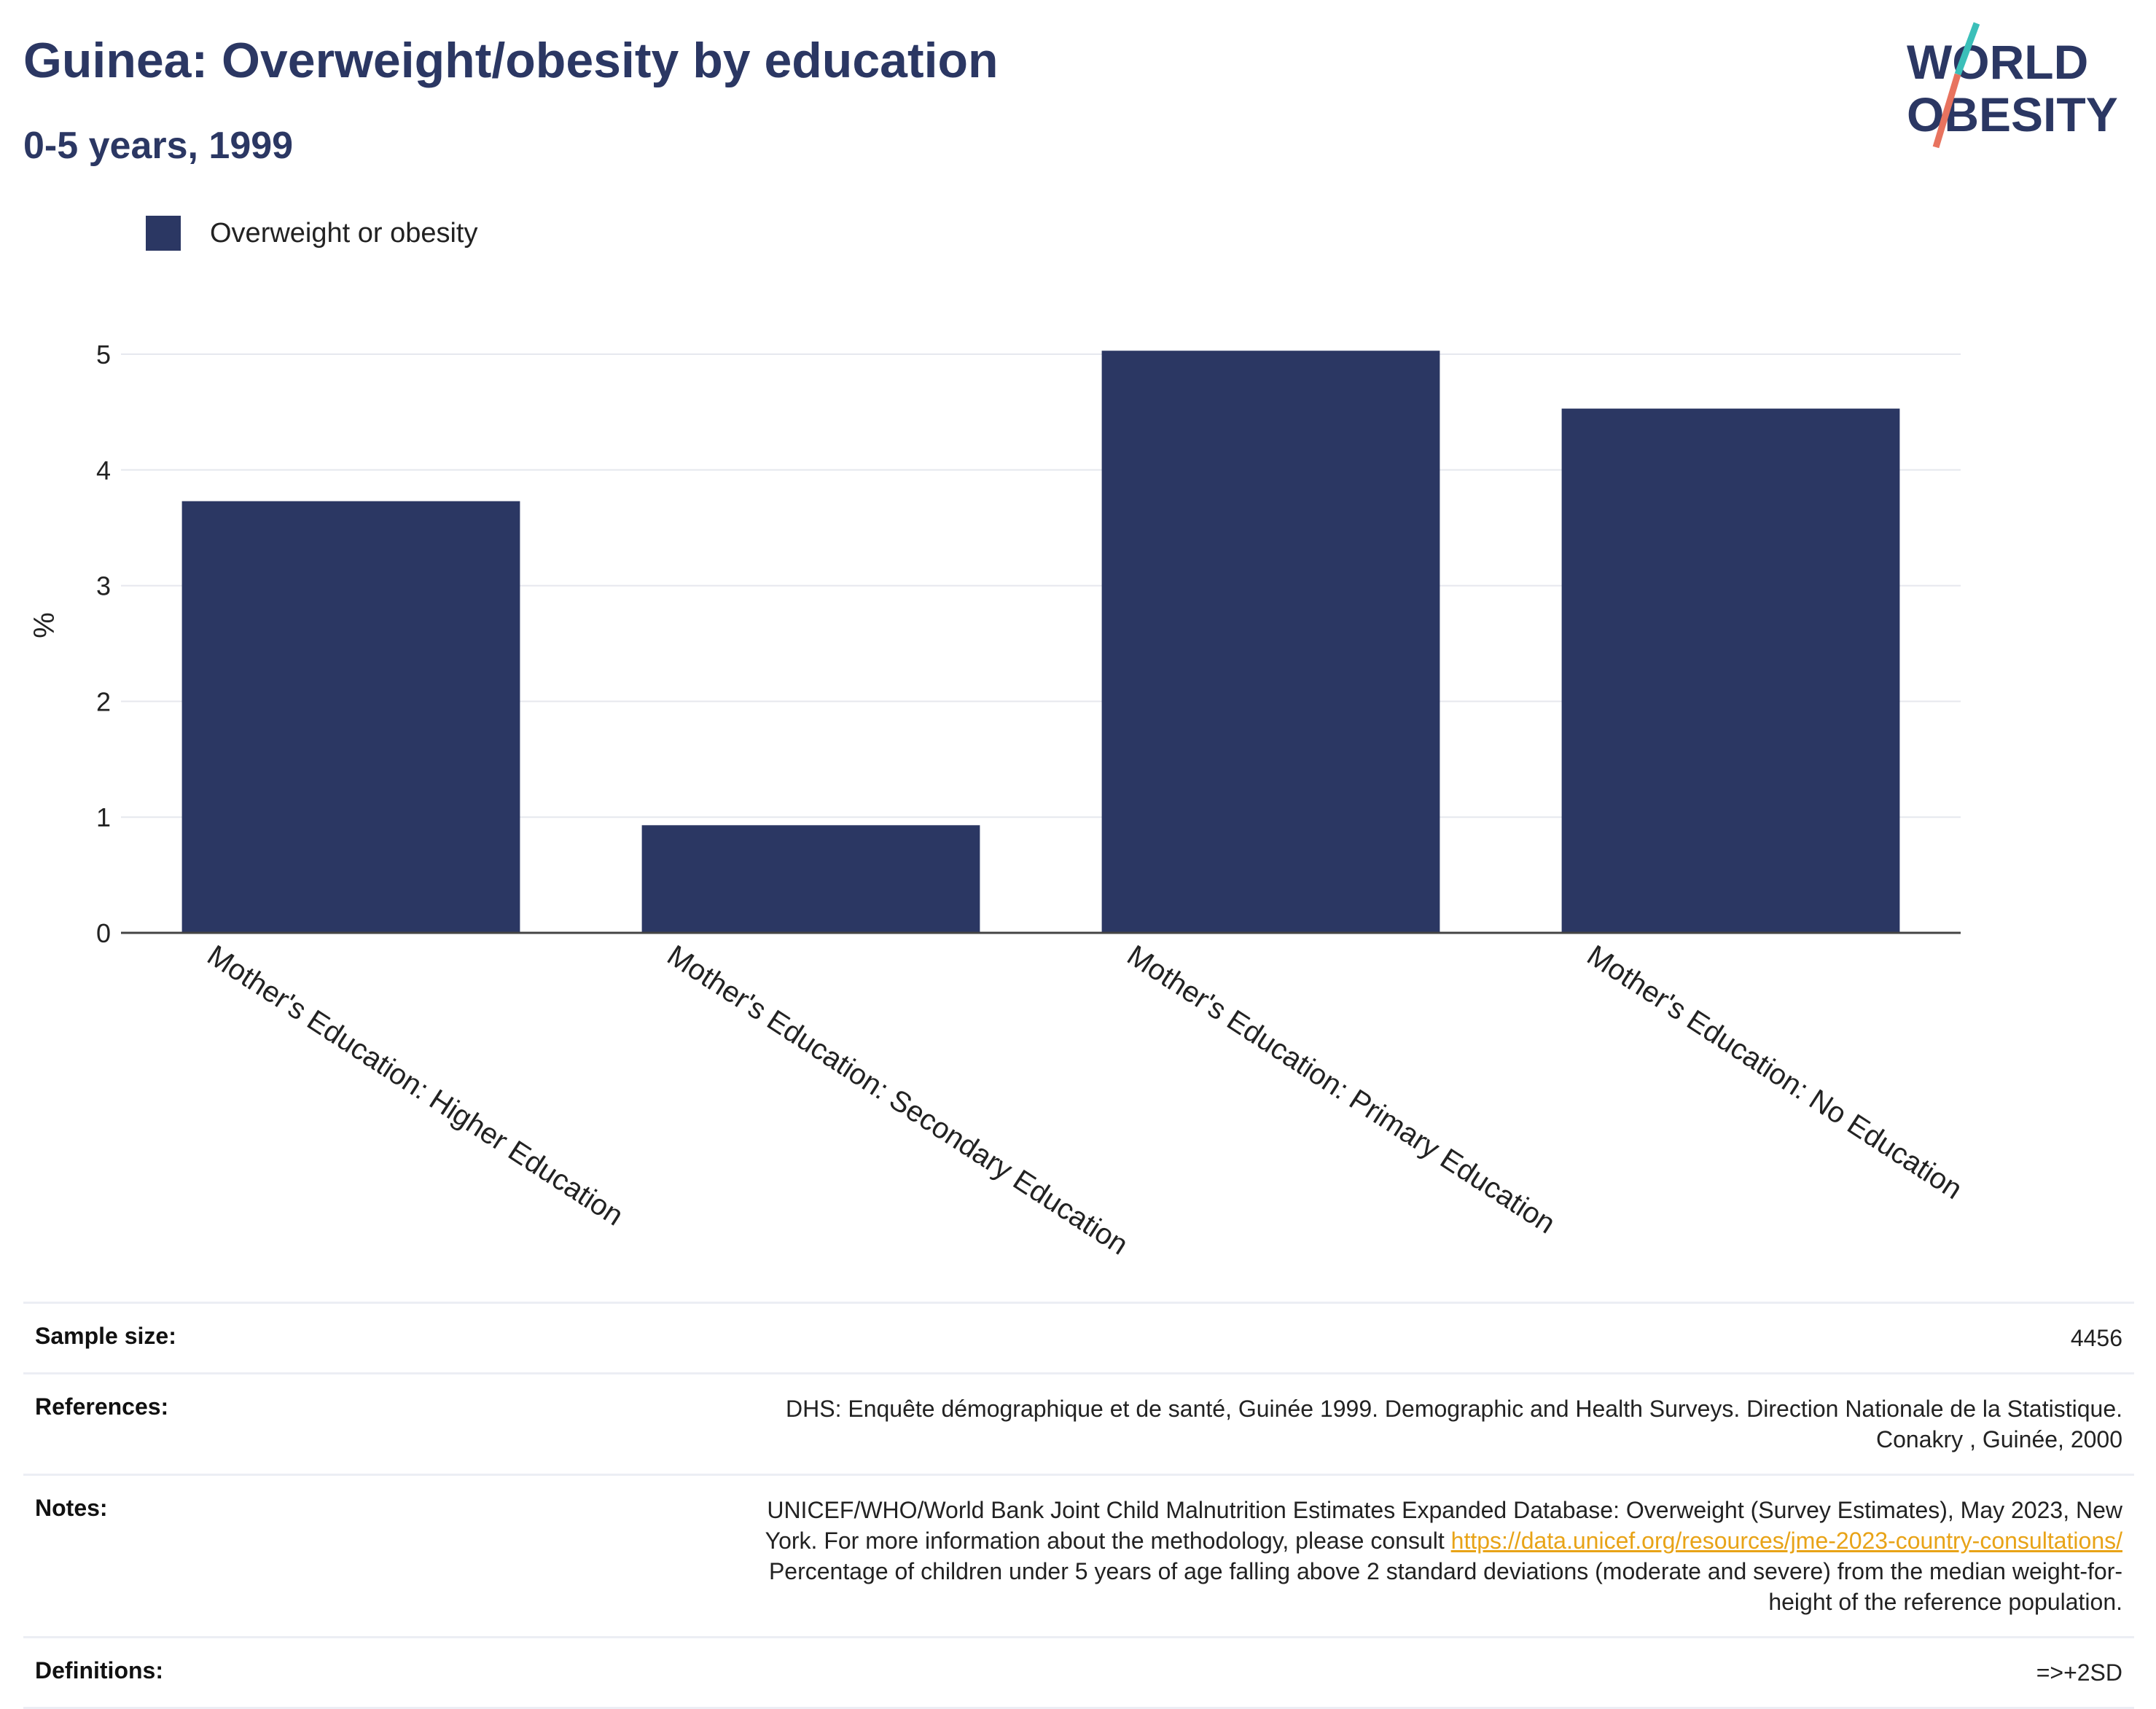 This screenshot has height=1709, width=2156. Describe the element at coordinates (1999, 1439) in the screenshot. I see `references-line2: Conakry , Guinée, 2000` at that location.